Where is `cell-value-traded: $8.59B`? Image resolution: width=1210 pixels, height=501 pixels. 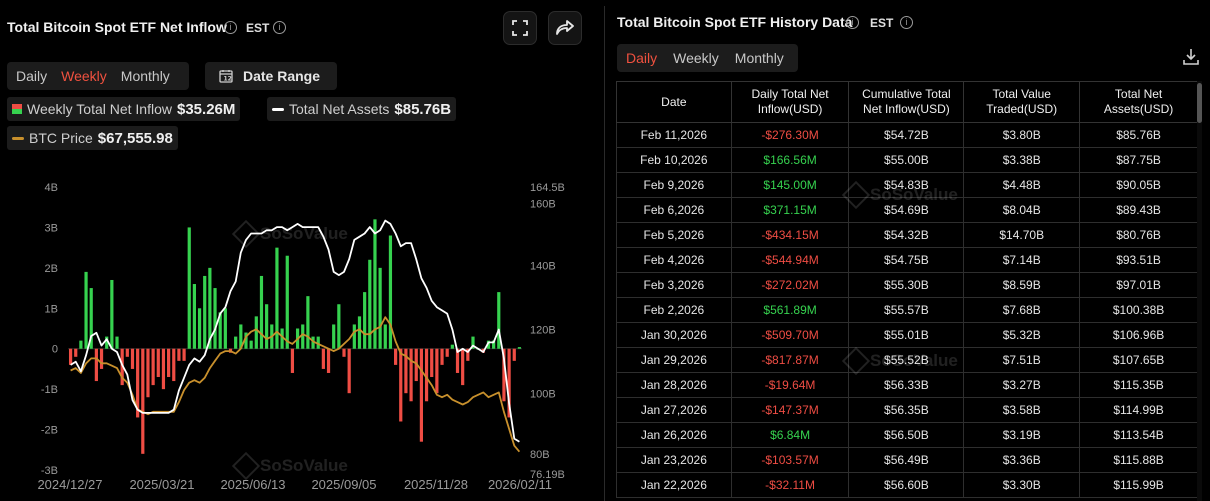 cell-value-traded: $8.59B is located at coordinates (1022, 285).